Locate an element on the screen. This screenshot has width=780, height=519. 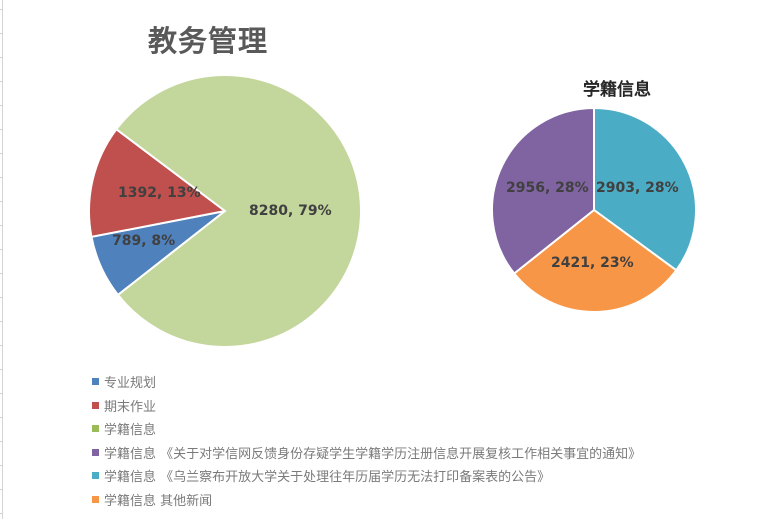
legend-label: 学籍信息 is located at coordinates (130, 431).